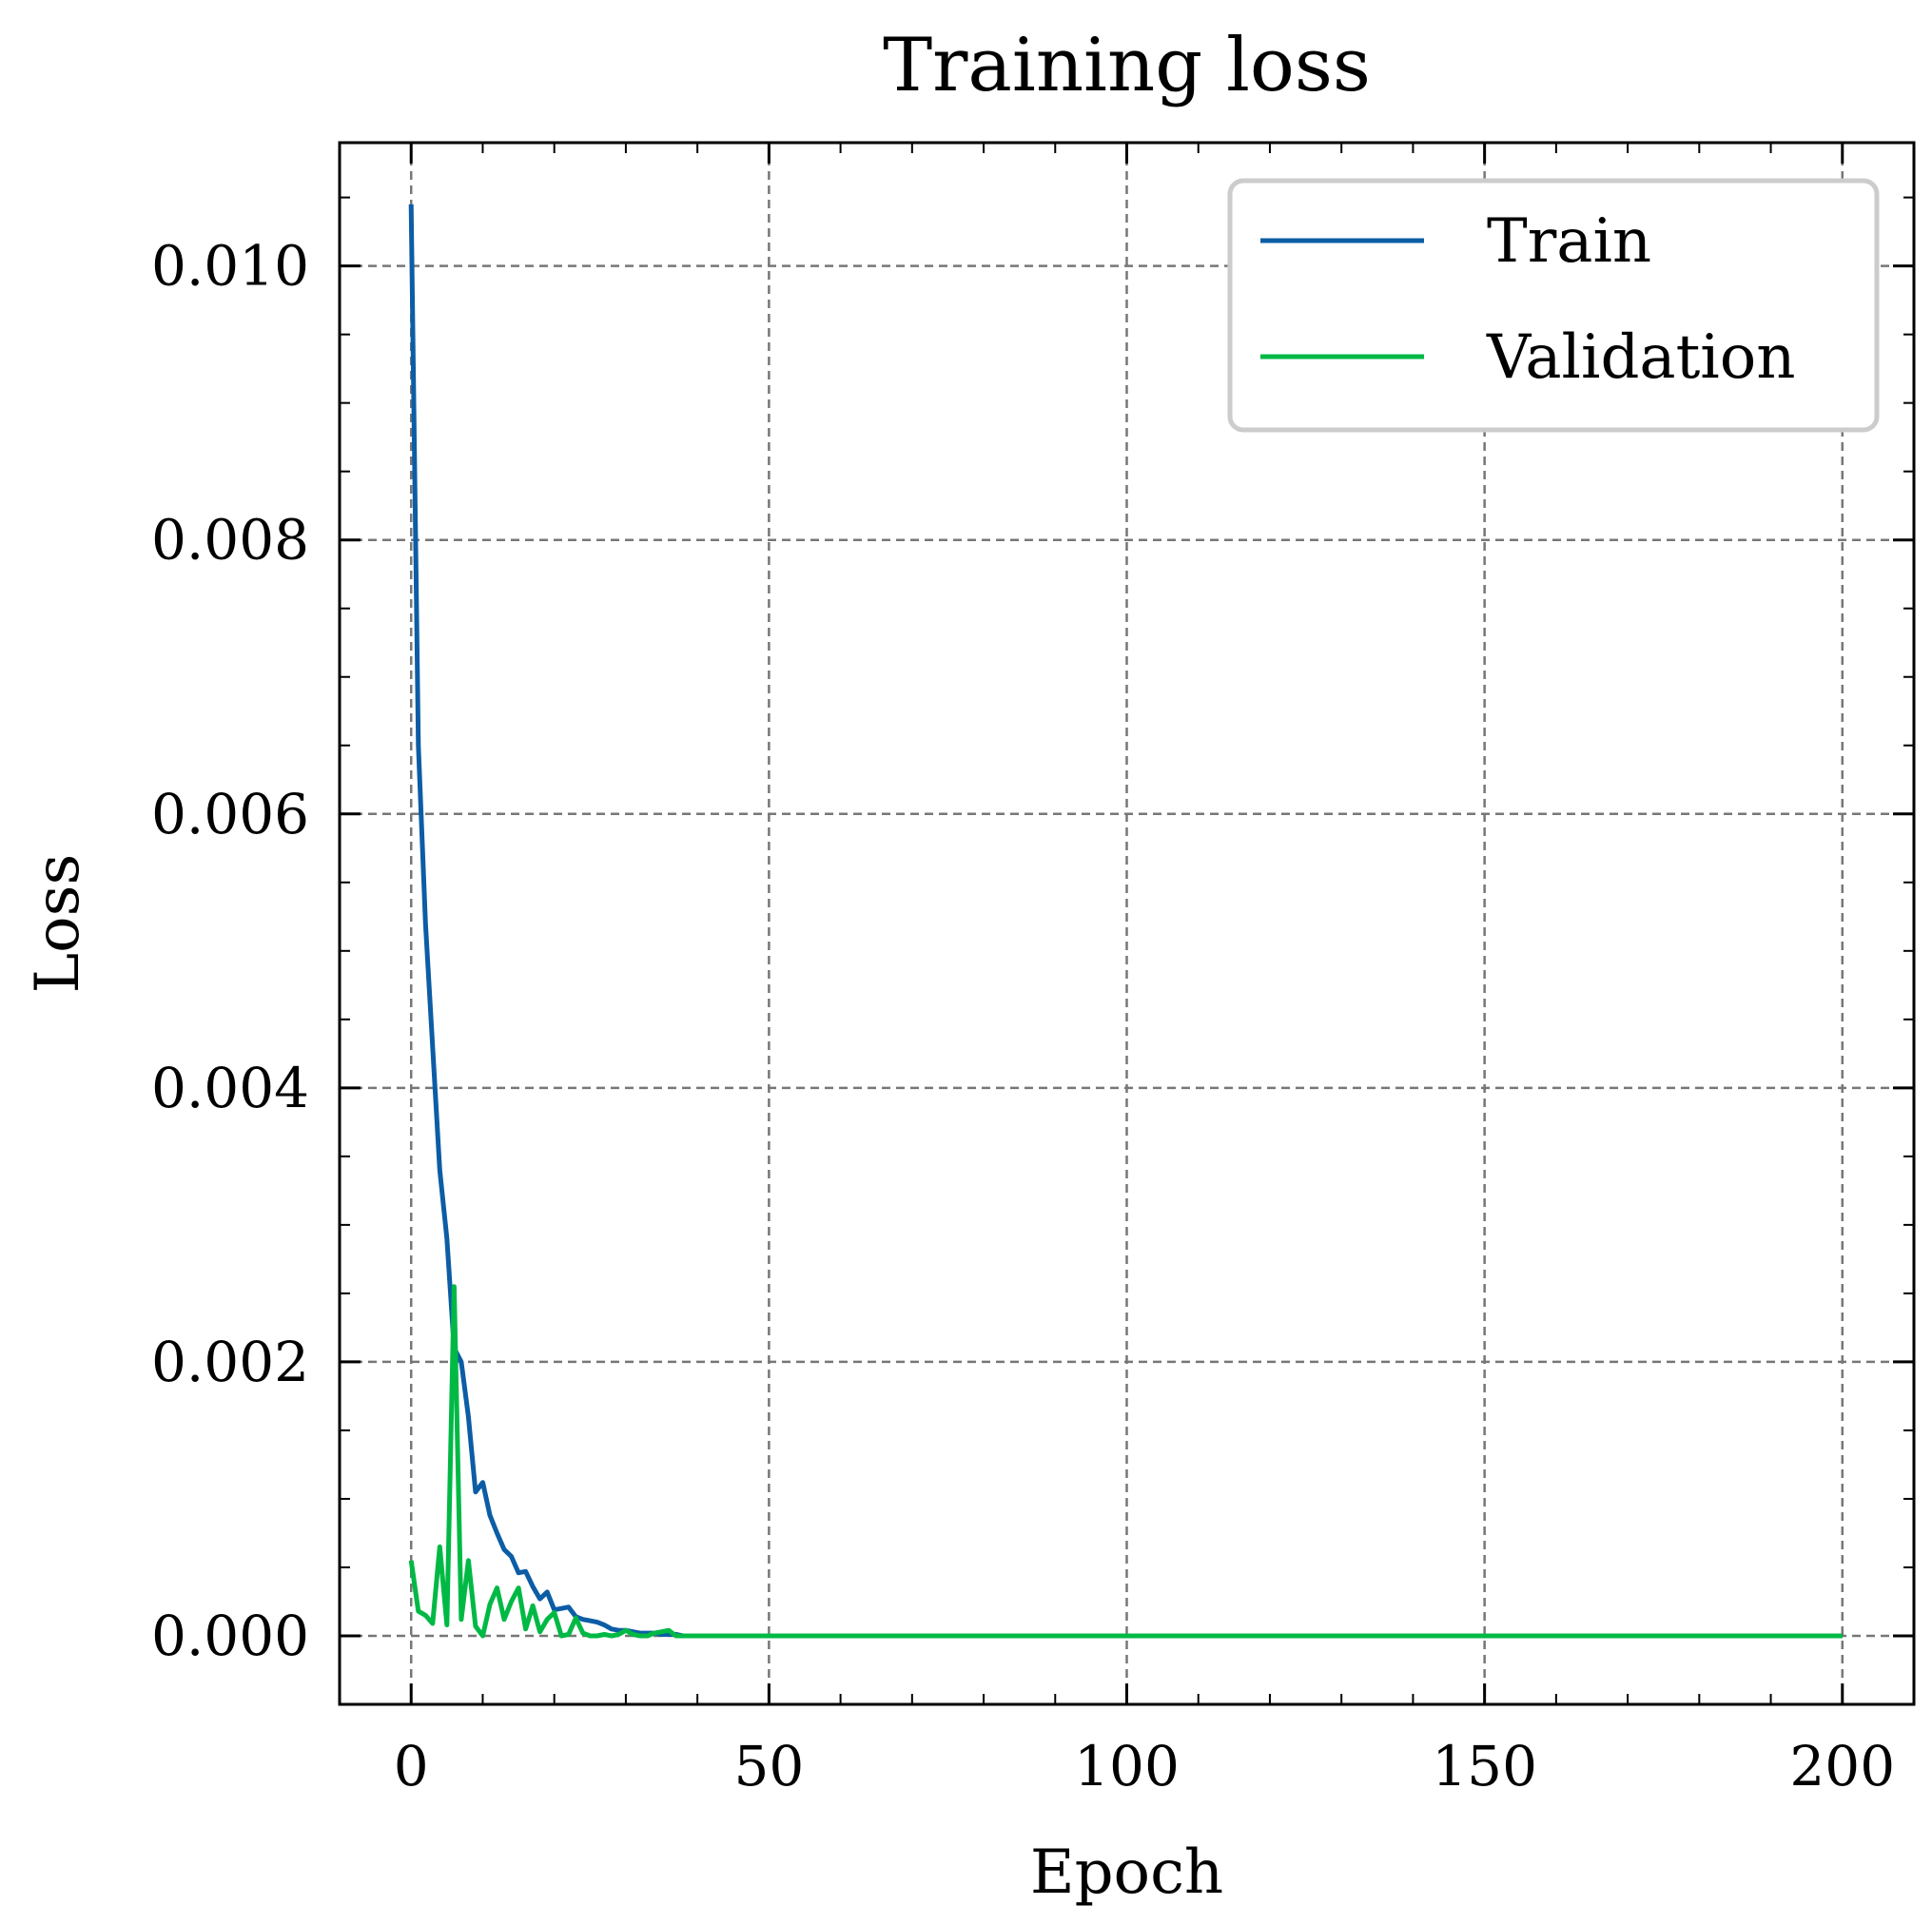 This screenshot has height=1925, width=1932. Describe the element at coordinates (1554, 305) in the screenshot. I see `legend: Train Validation` at that location.